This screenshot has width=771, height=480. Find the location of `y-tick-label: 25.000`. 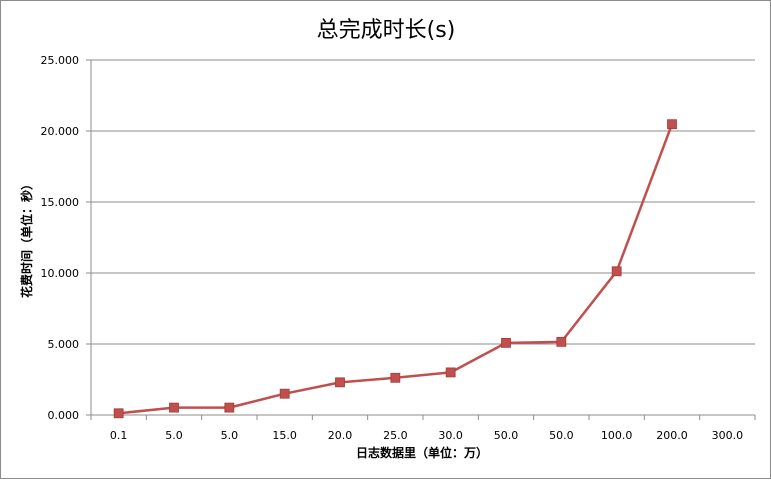

y-tick-label: 25.000 is located at coordinates (60, 60).